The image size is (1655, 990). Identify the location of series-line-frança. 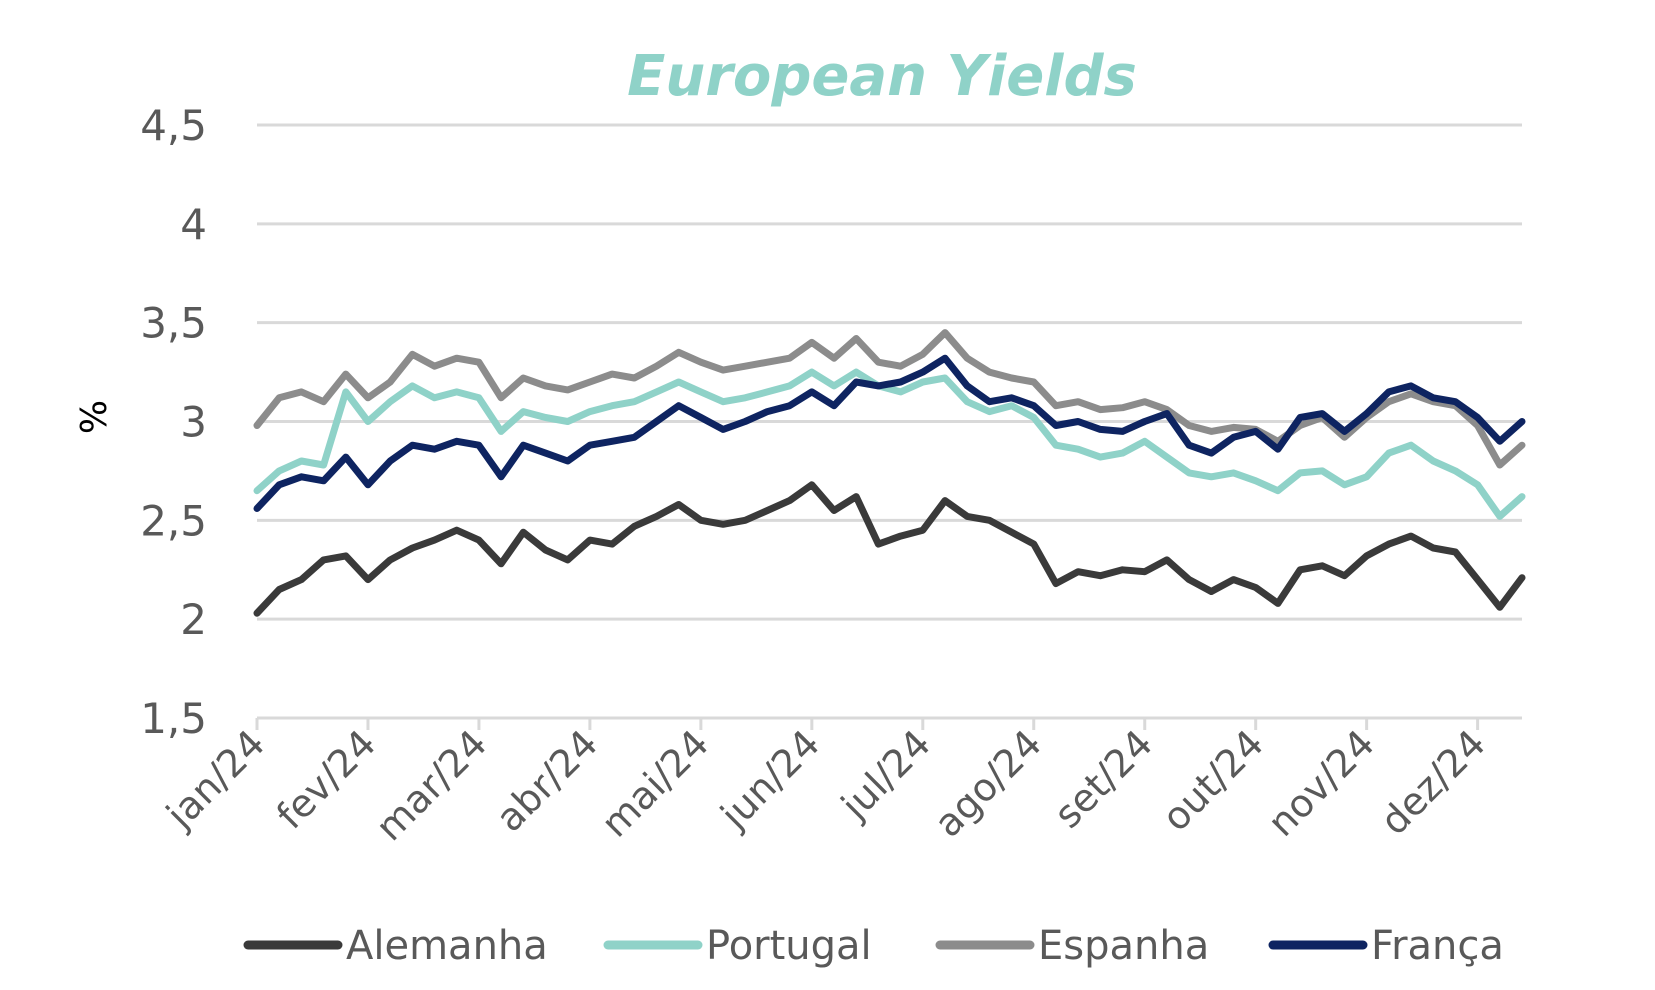
(889, 433).